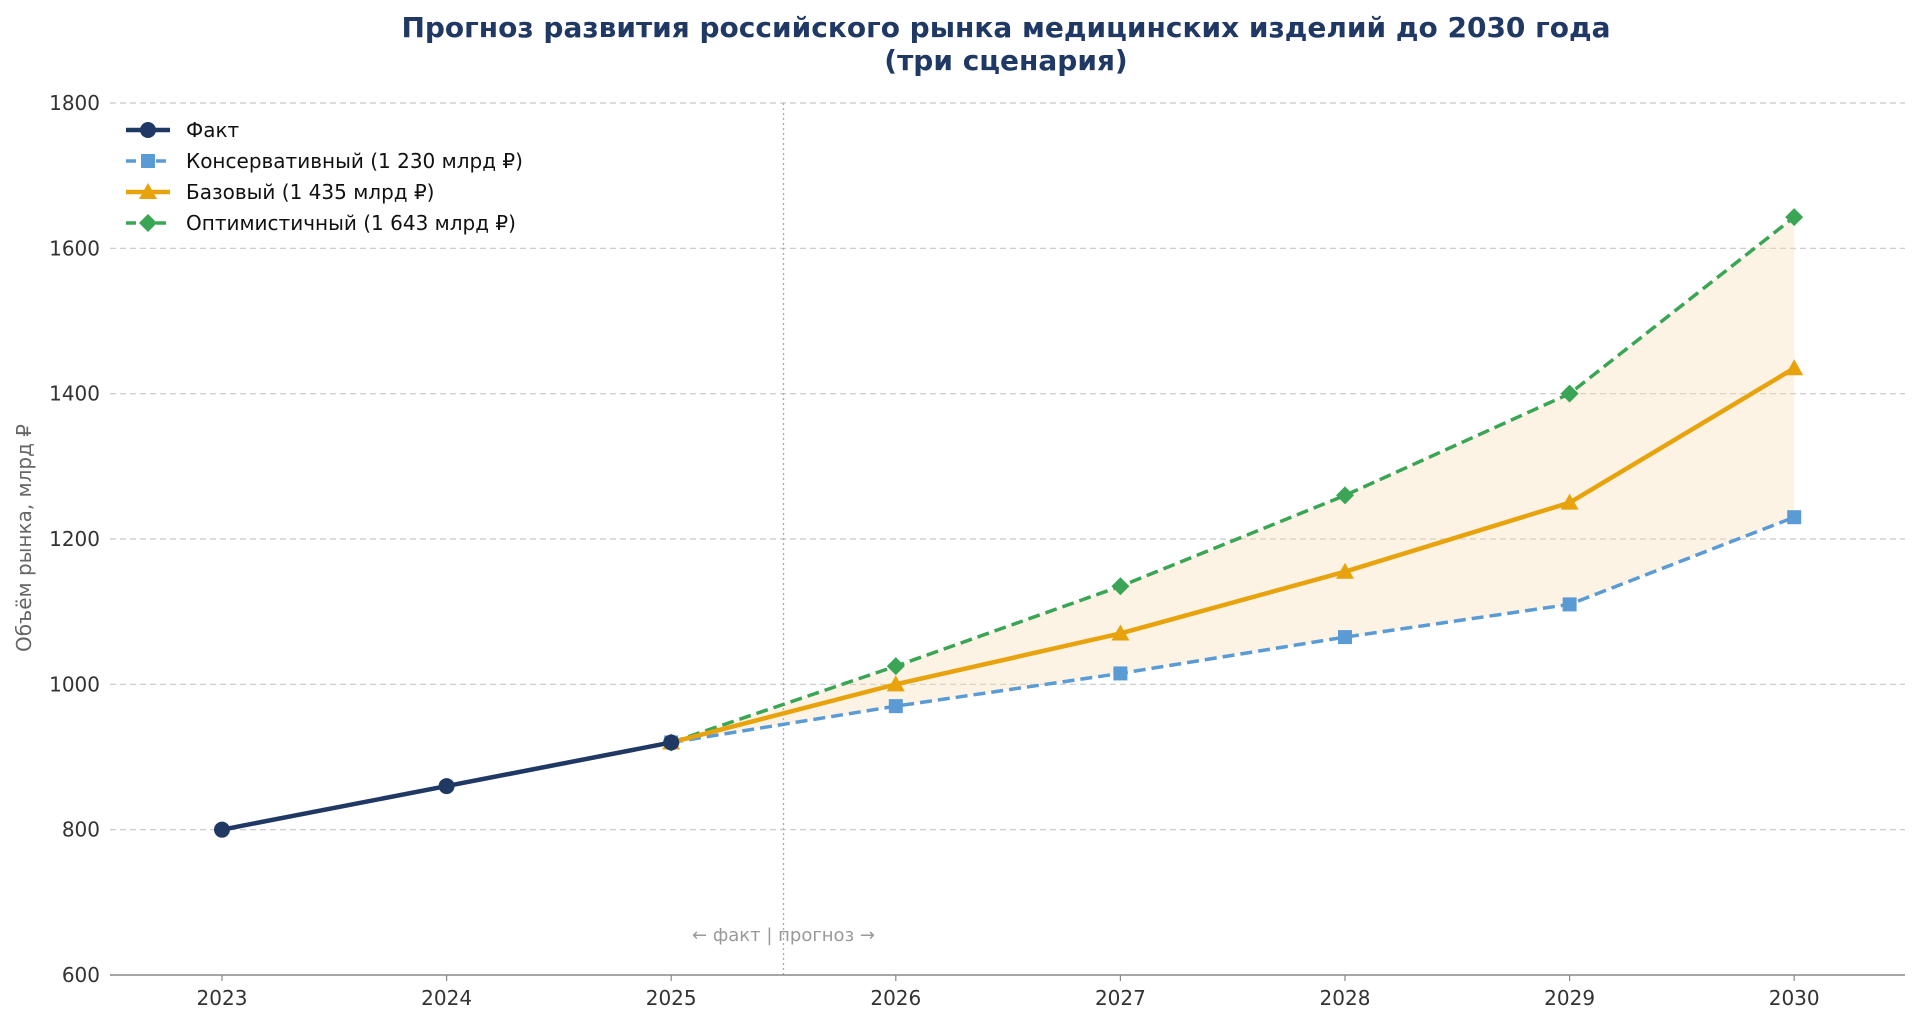  What do you see at coordinates (1005, 60) in the screenshot?
I see `chart-title-line2: (три сценария)` at bounding box center [1005, 60].